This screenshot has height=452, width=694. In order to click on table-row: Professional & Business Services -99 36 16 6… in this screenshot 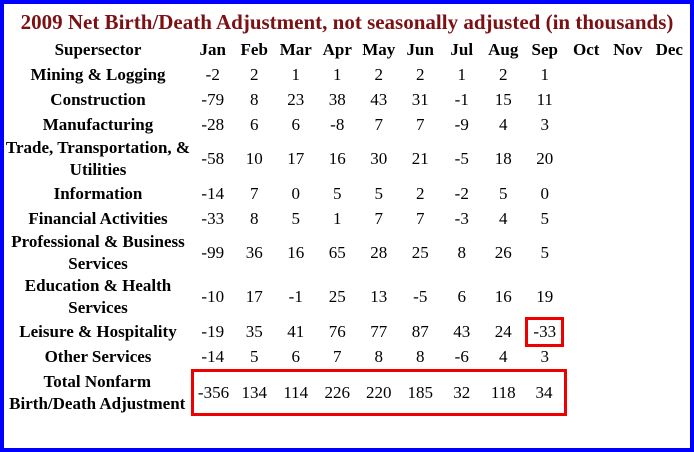, I will do `click(347, 253)`.